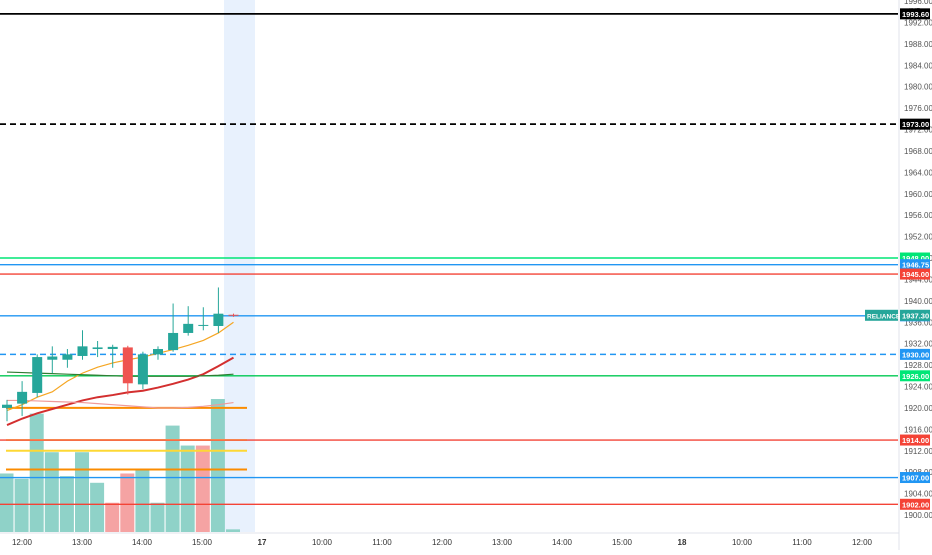 The height and width of the screenshot is (555, 932). I want to click on price-line-label: 1993.60, so click(915, 14).